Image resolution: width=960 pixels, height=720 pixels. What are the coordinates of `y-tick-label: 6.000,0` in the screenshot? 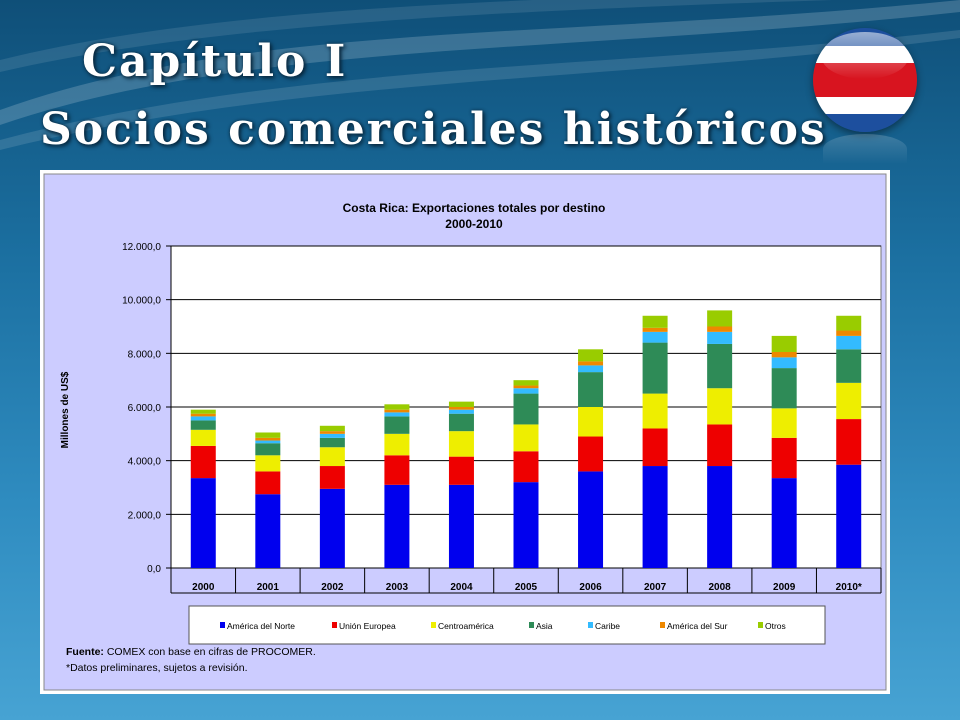 It's located at (145, 408).